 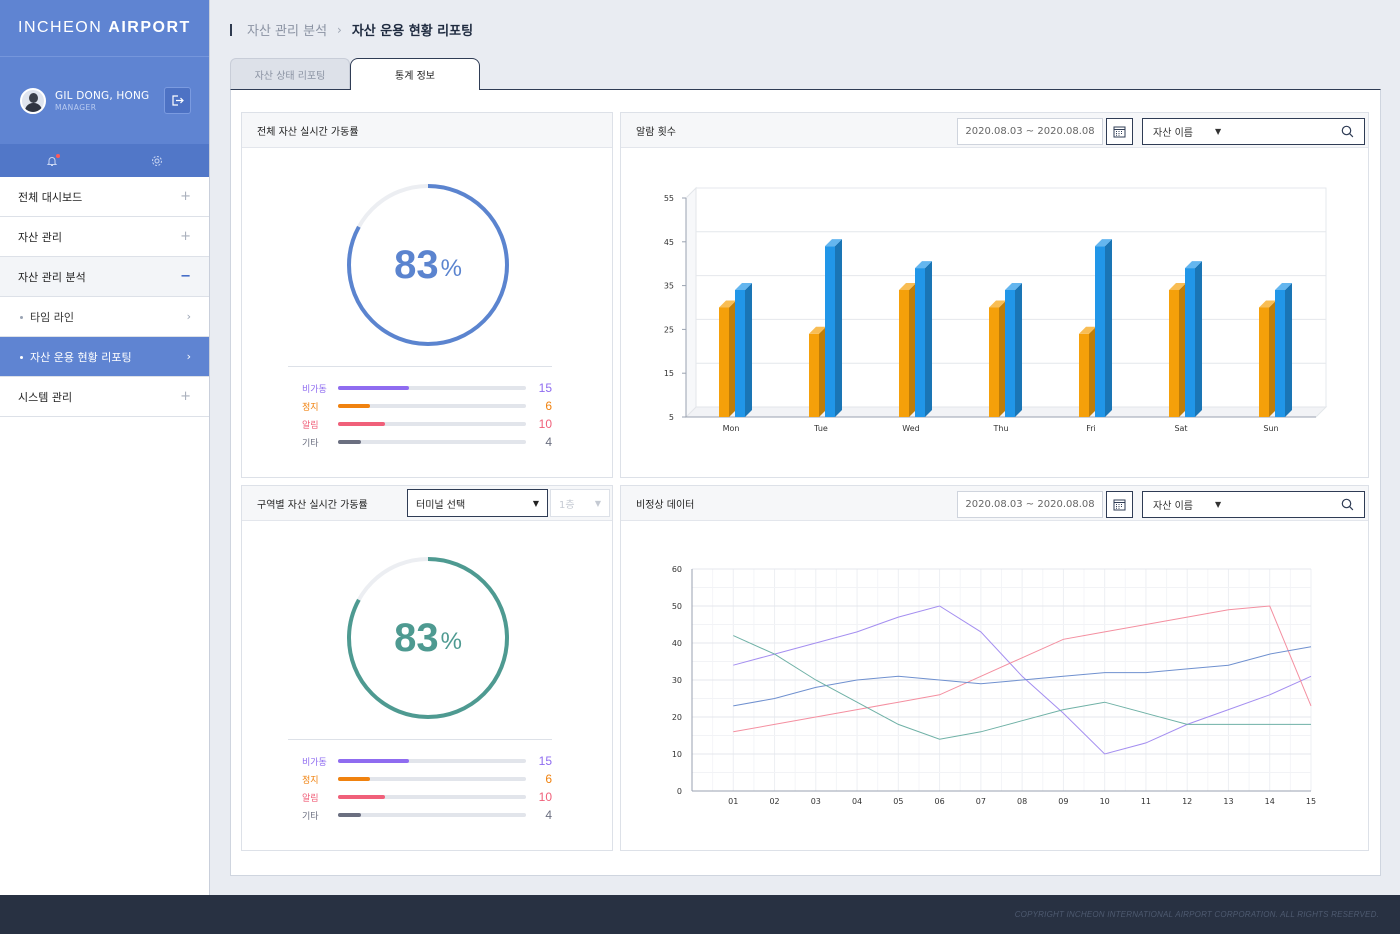 What do you see at coordinates (104, 277) in the screenshot?
I see `nav-asset-analysis: 자산 관리 분석 −` at bounding box center [104, 277].